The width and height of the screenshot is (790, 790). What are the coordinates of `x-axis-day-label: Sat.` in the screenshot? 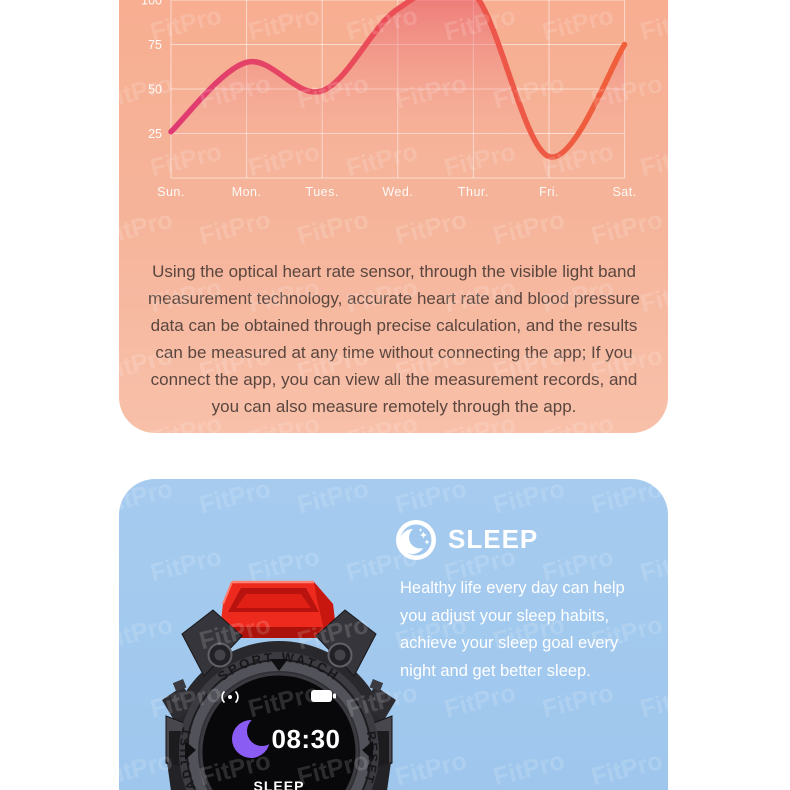 It's located at (624, 192).